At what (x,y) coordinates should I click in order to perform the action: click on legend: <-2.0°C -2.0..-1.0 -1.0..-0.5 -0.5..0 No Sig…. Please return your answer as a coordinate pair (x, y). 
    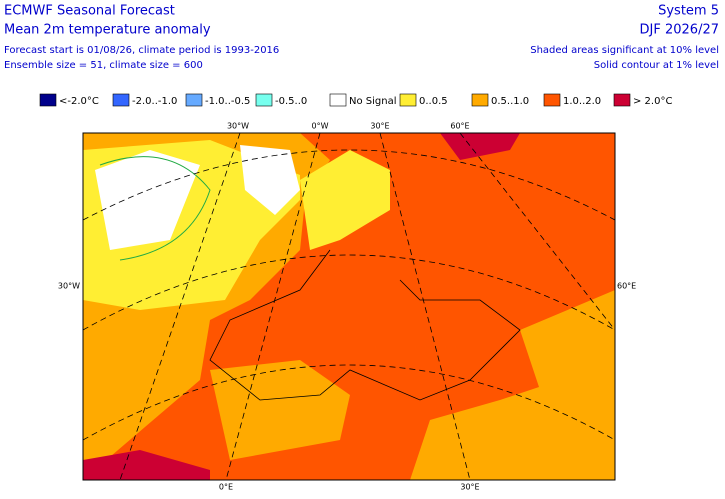
    Looking at the image, I should click on (355, 100).